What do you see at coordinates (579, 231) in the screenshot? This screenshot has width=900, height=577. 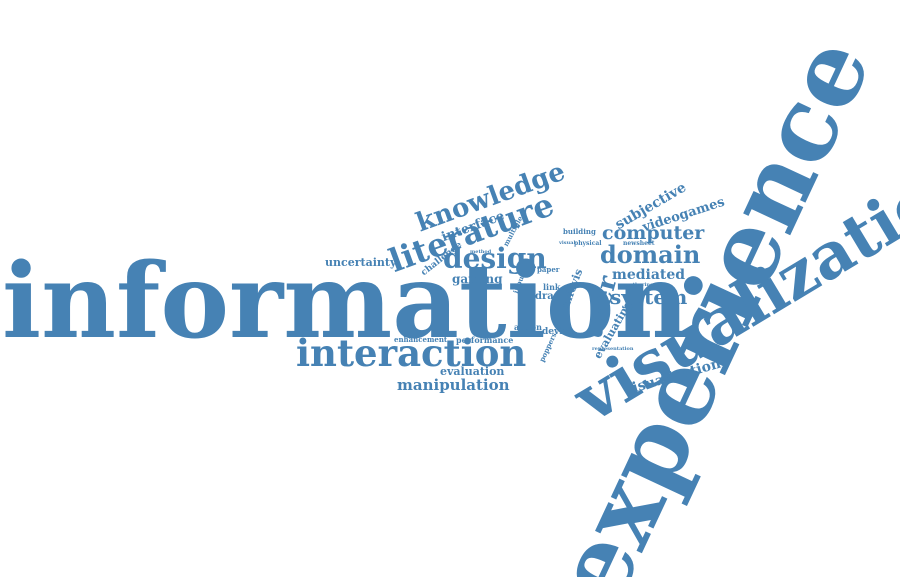 I see `word-building: building` at bounding box center [579, 231].